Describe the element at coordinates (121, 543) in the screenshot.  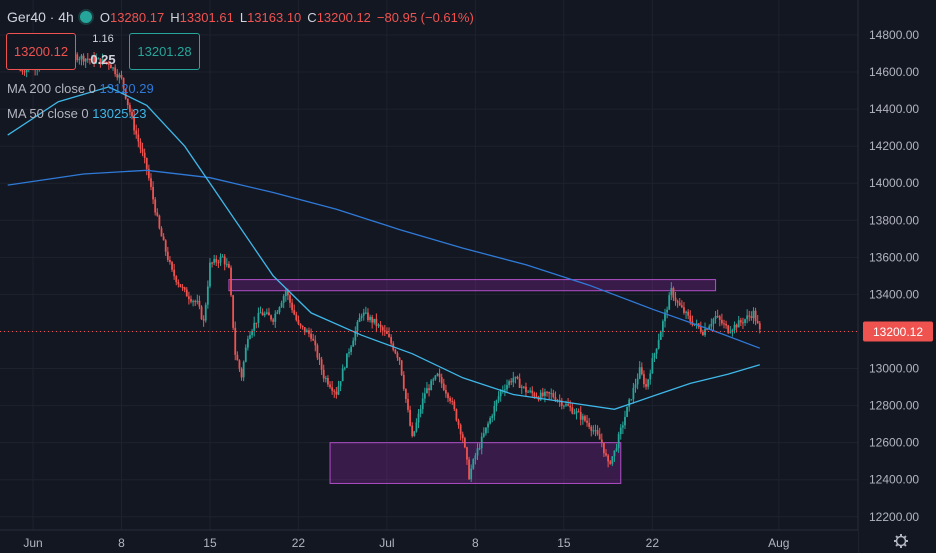
I see `time-tick-label: 8` at that location.